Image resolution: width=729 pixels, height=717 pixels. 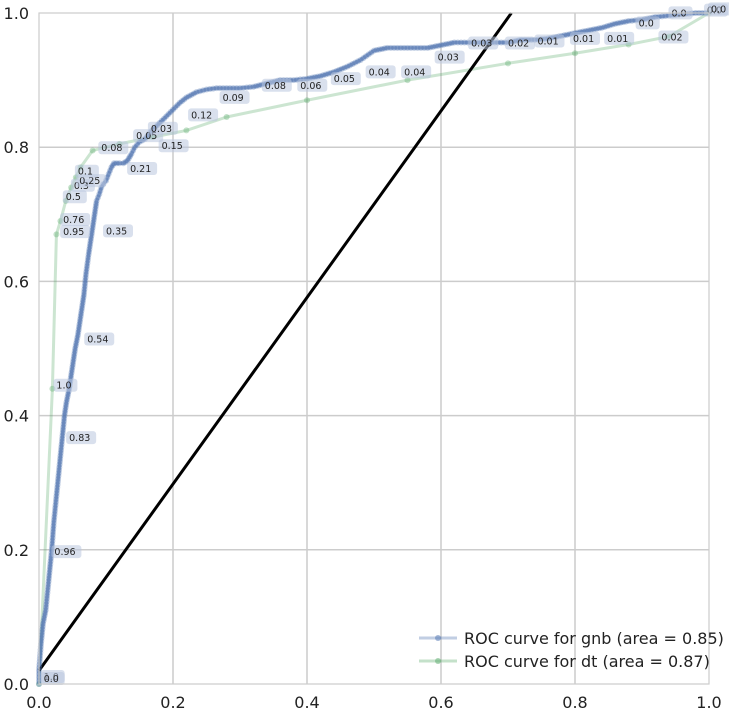 I want to click on threshold-label: 0.83, so click(x=79, y=438).